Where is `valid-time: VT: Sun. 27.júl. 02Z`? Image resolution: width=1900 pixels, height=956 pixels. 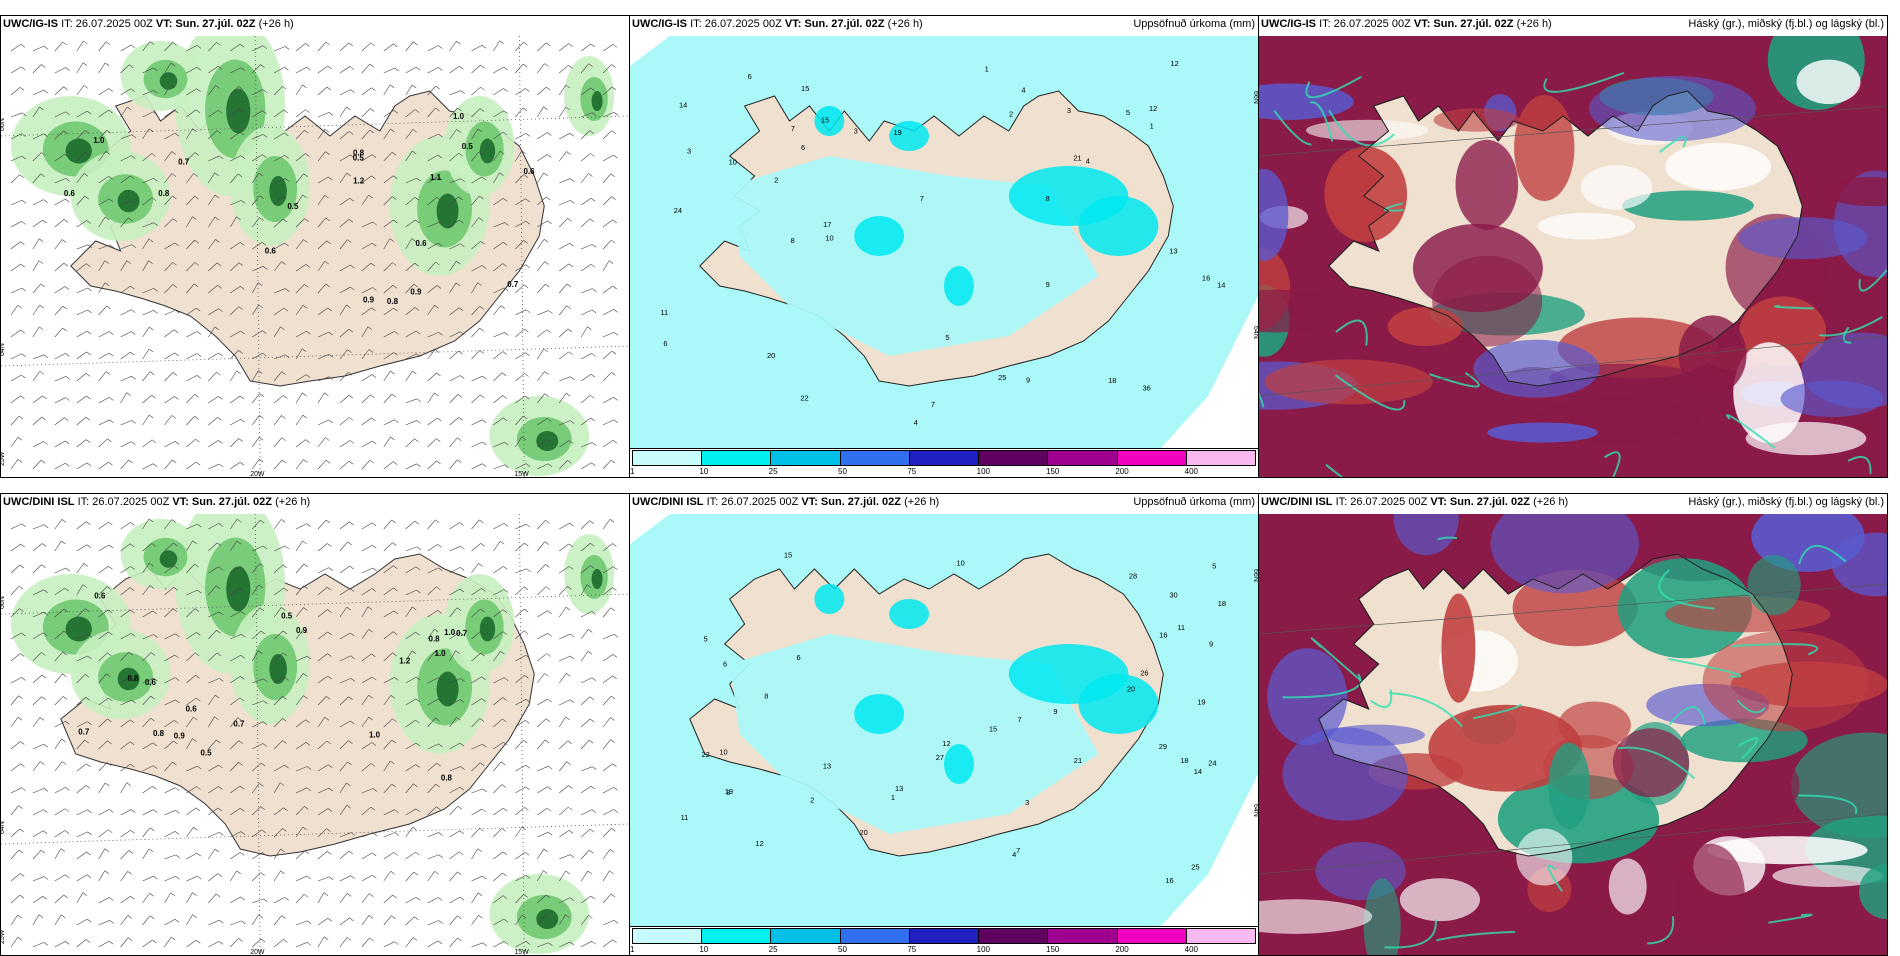
valid-time: VT: Sun. 27.júl. 02Z is located at coordinates (851, 502).